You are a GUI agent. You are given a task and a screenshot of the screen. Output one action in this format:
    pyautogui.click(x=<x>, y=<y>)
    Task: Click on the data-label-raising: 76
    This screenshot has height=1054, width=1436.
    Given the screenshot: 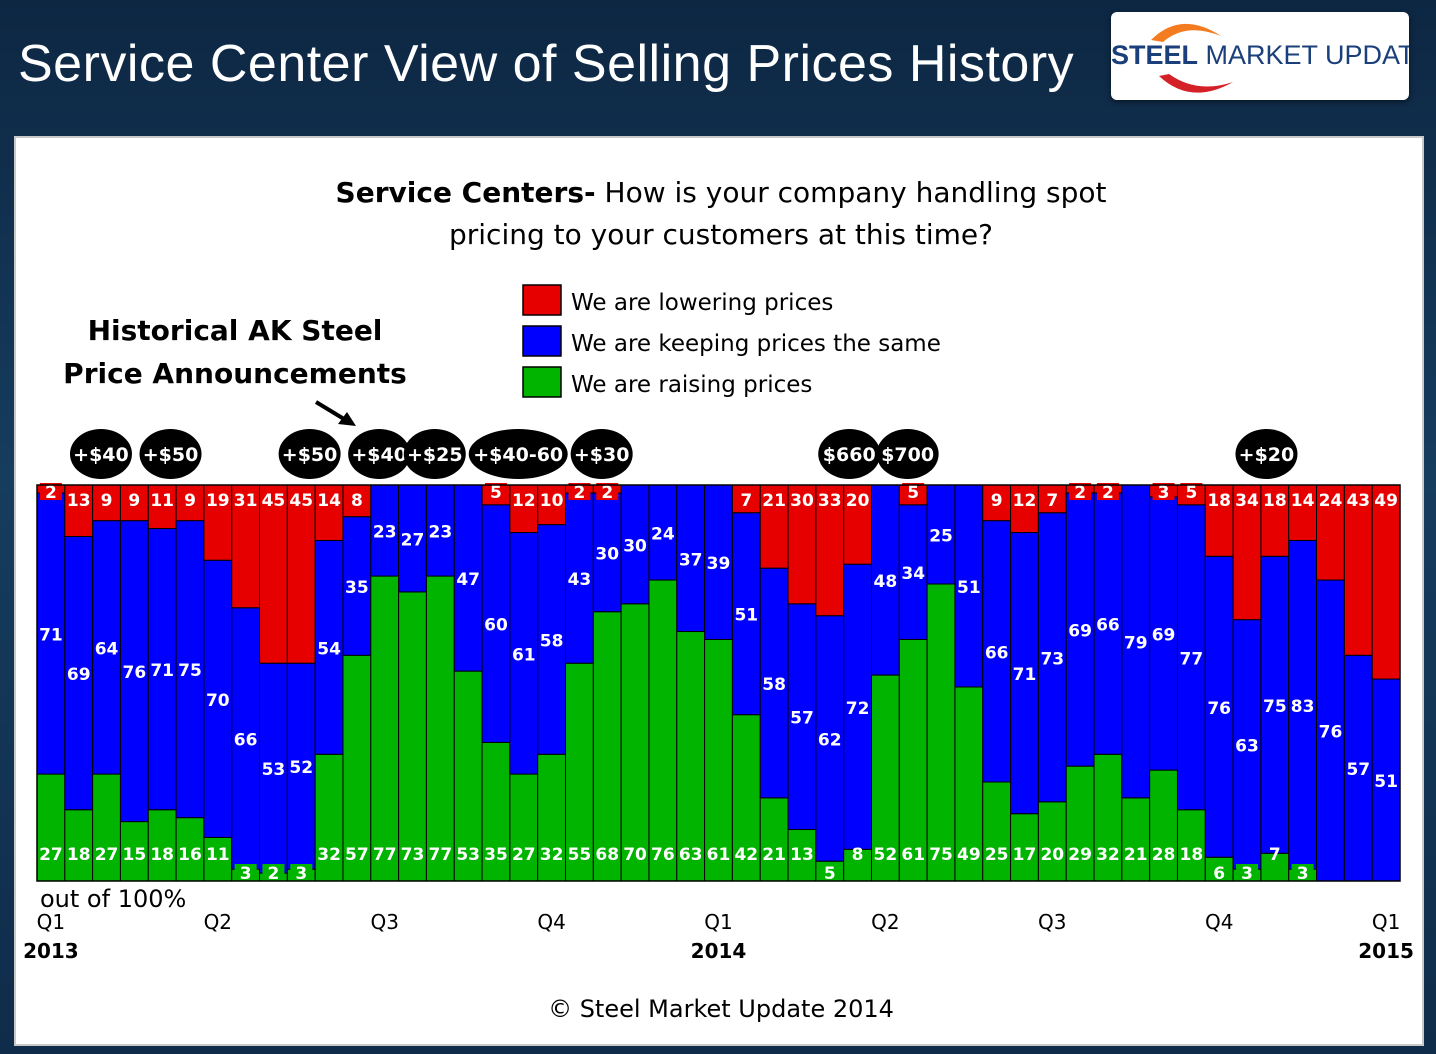 What is the action you would take?
    pyautogui.click(x=663, y=855)
    